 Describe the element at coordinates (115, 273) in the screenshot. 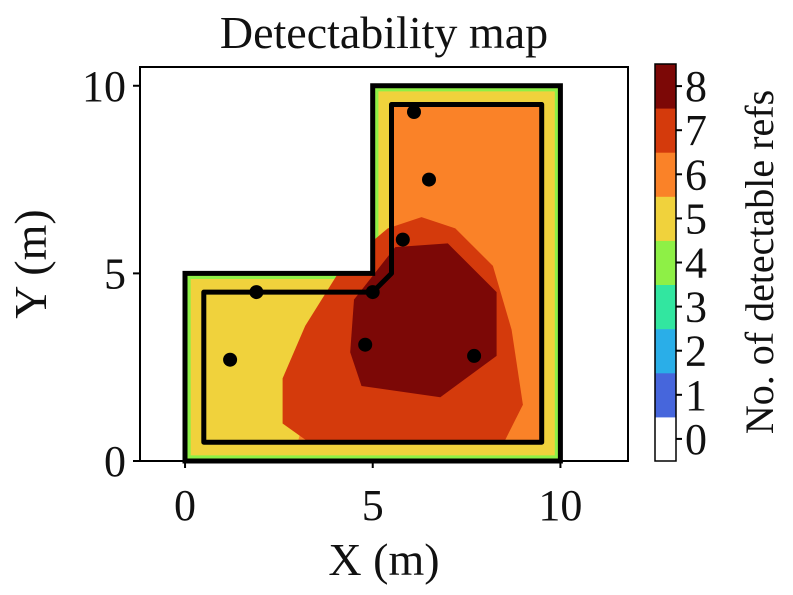

I see `y-tick-label: 5` at that location.